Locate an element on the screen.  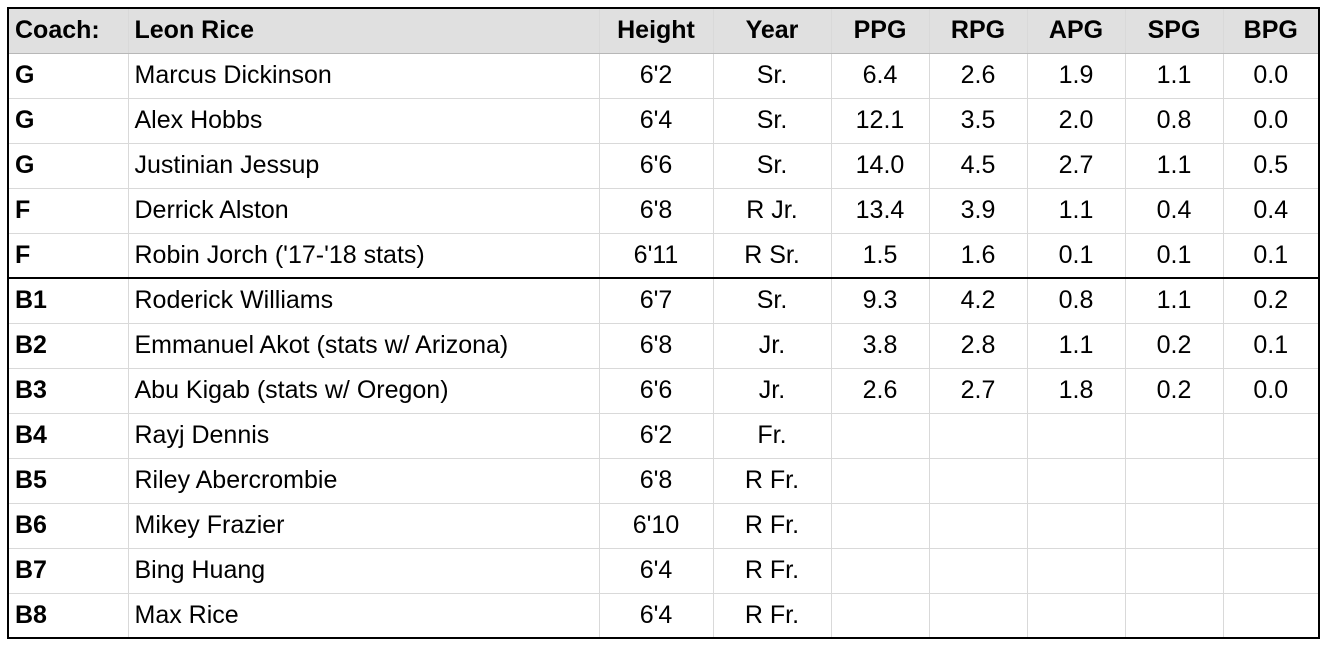
cell-rpg: 3.9 is located at coordinates (978, 210).